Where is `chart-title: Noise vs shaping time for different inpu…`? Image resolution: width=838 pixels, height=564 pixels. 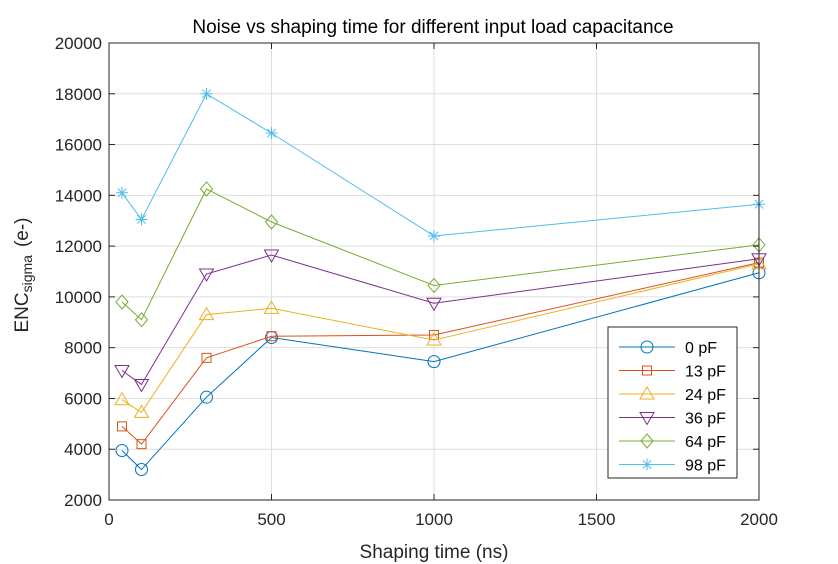
chart-title: Noise vs shaping time for different inpu… is located at coordinates (432, 27).